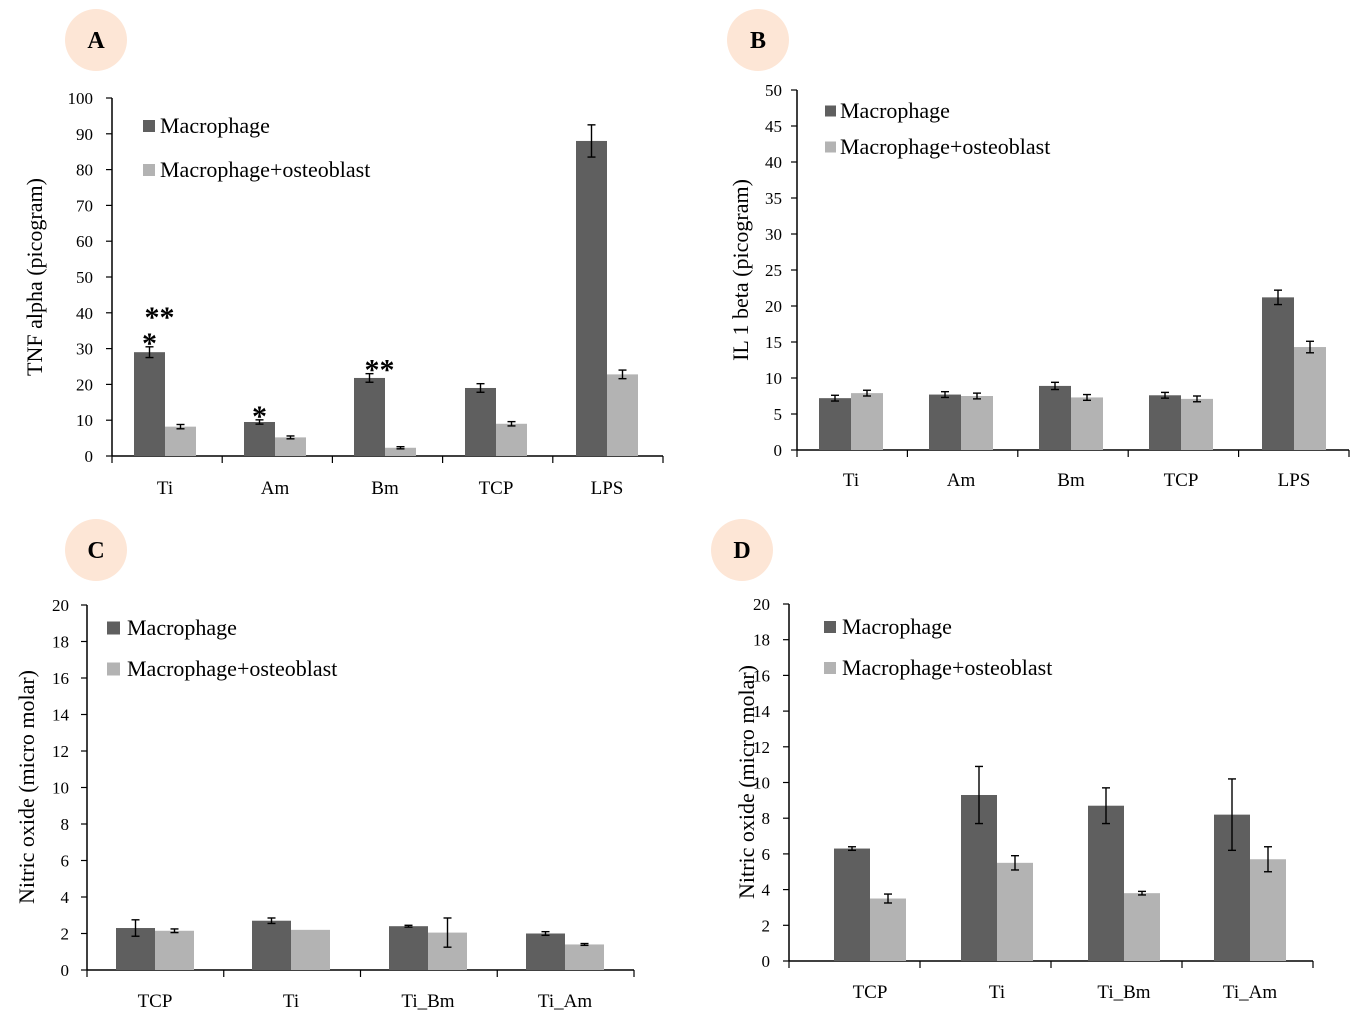  I want to click on x-category-label: Am, so click(961, 480).